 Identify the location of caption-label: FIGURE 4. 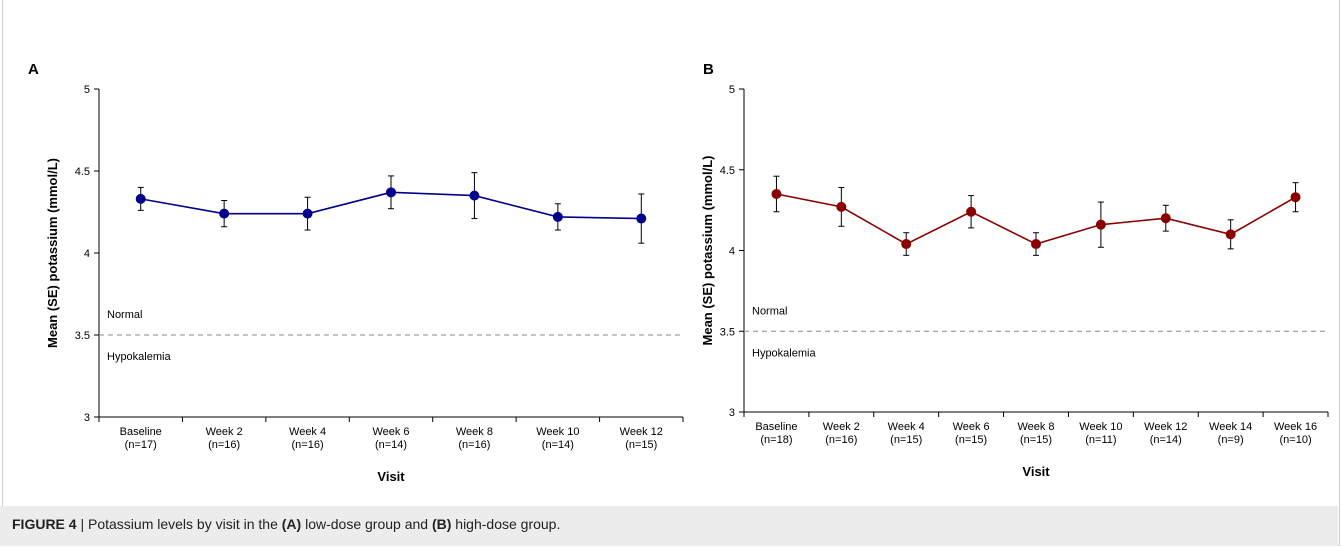
(44, 524).